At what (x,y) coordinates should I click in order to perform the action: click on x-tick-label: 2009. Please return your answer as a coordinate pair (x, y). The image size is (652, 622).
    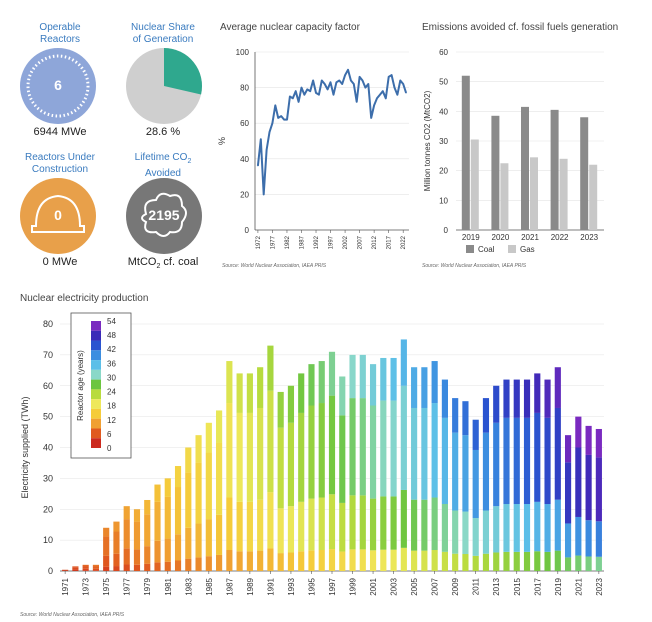
    Looking at the image, I should click on (455, 586).